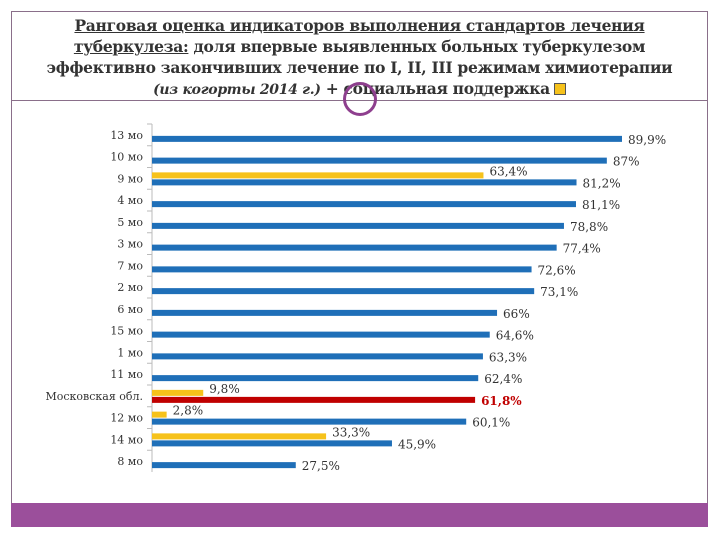 This screenshot has height=540, width=720. I want to click on data-label-main: 62,4%, so click(503, 379).